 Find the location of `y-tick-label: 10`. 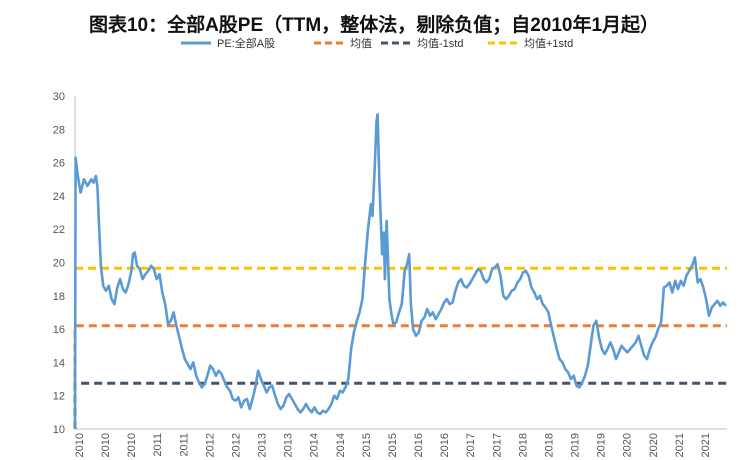

y-tick-label: 10 is located at coordinates (59, 430).